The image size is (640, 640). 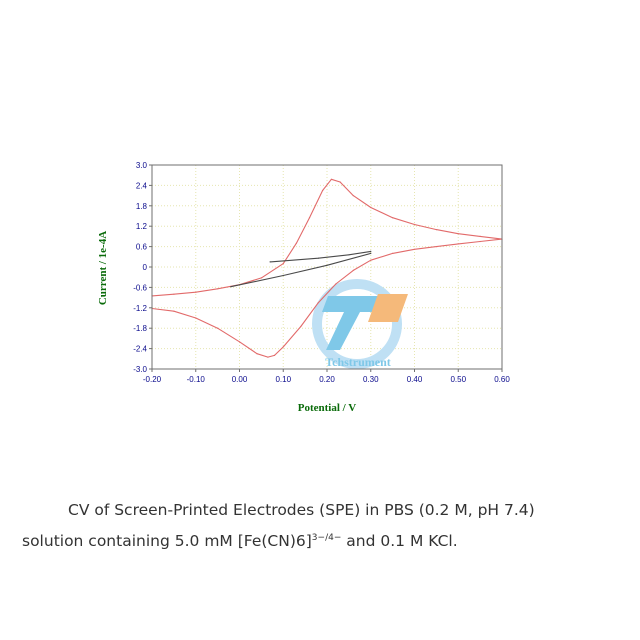 I want to click on y-tick-label: 3.0, so click(x=142, y=165).